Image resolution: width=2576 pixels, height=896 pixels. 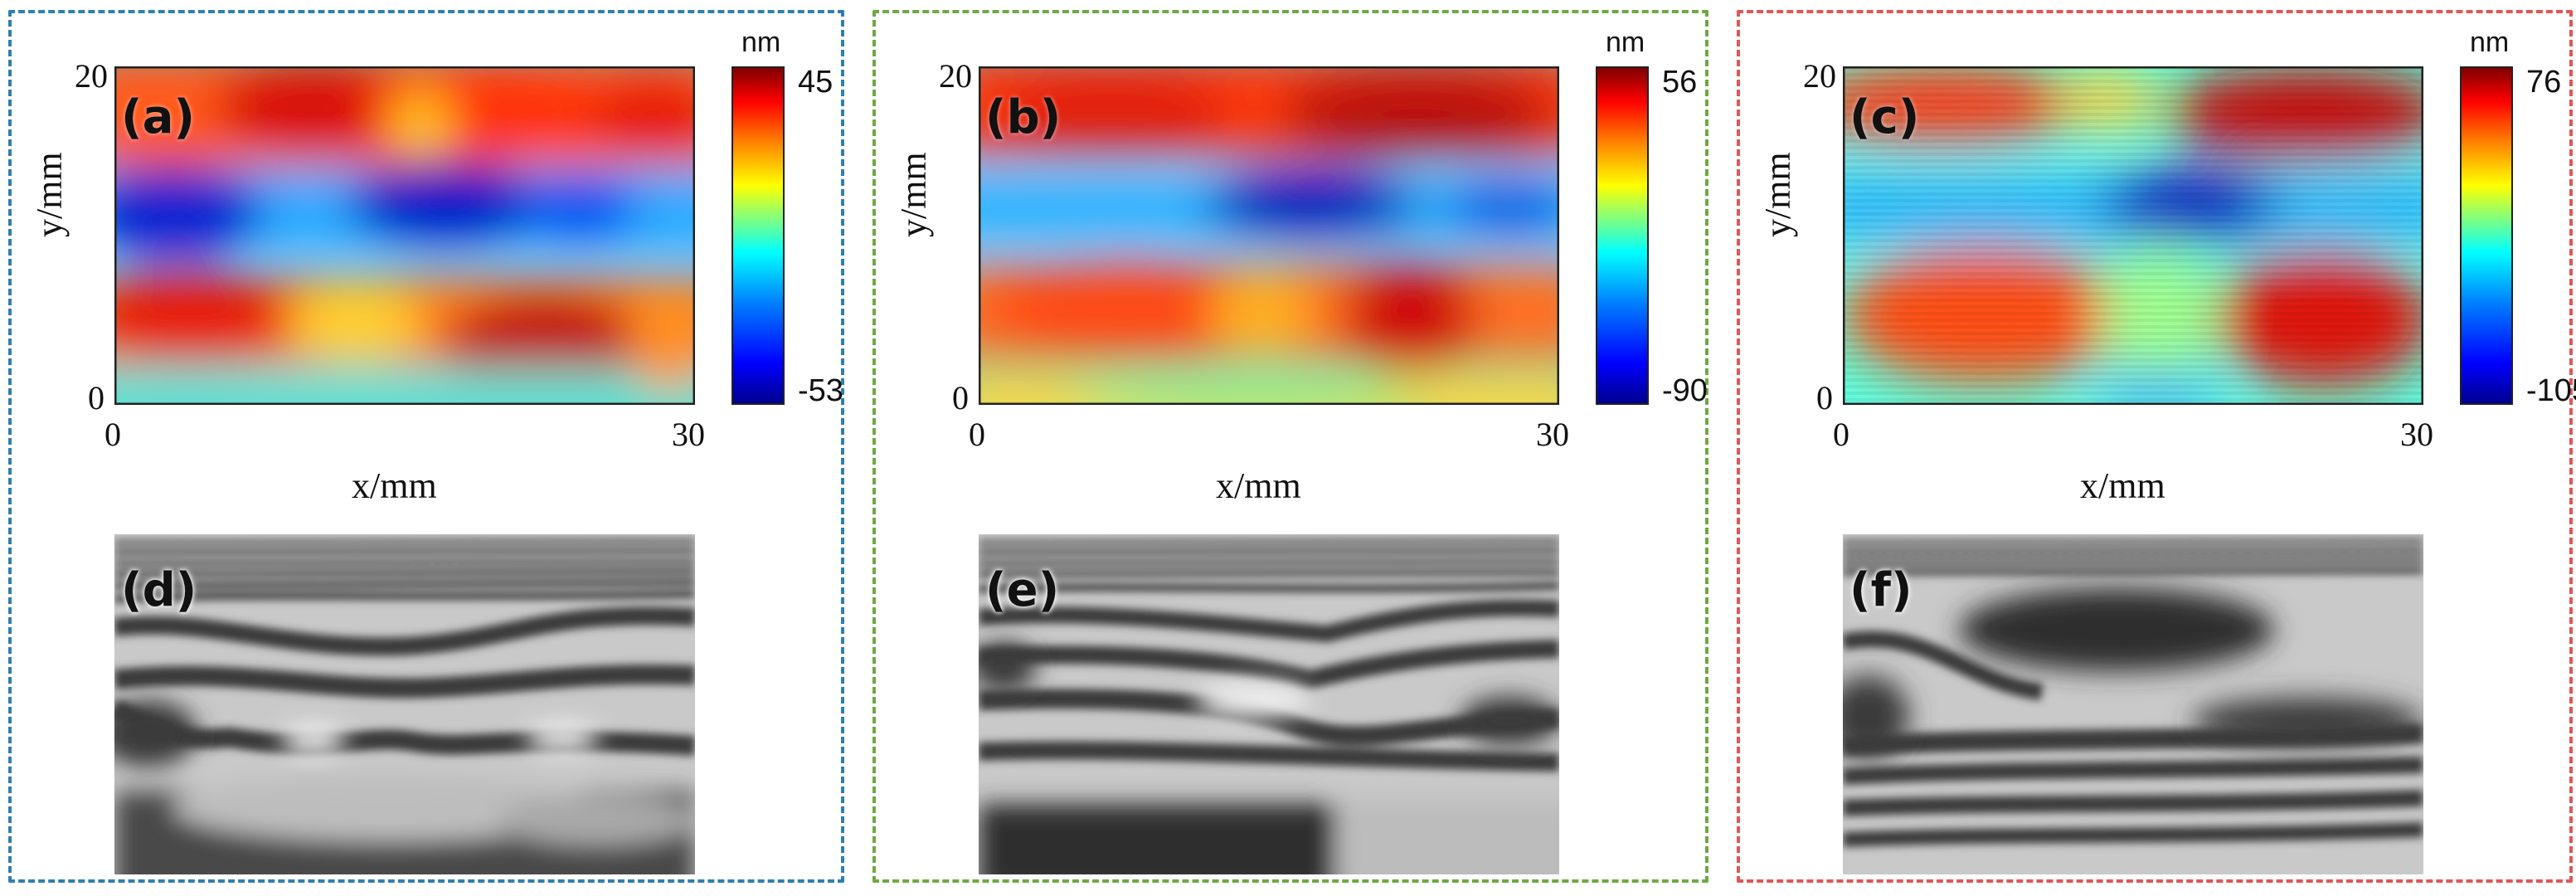 I want to click on panel-label-a: (a), so click(x=158, y=117).